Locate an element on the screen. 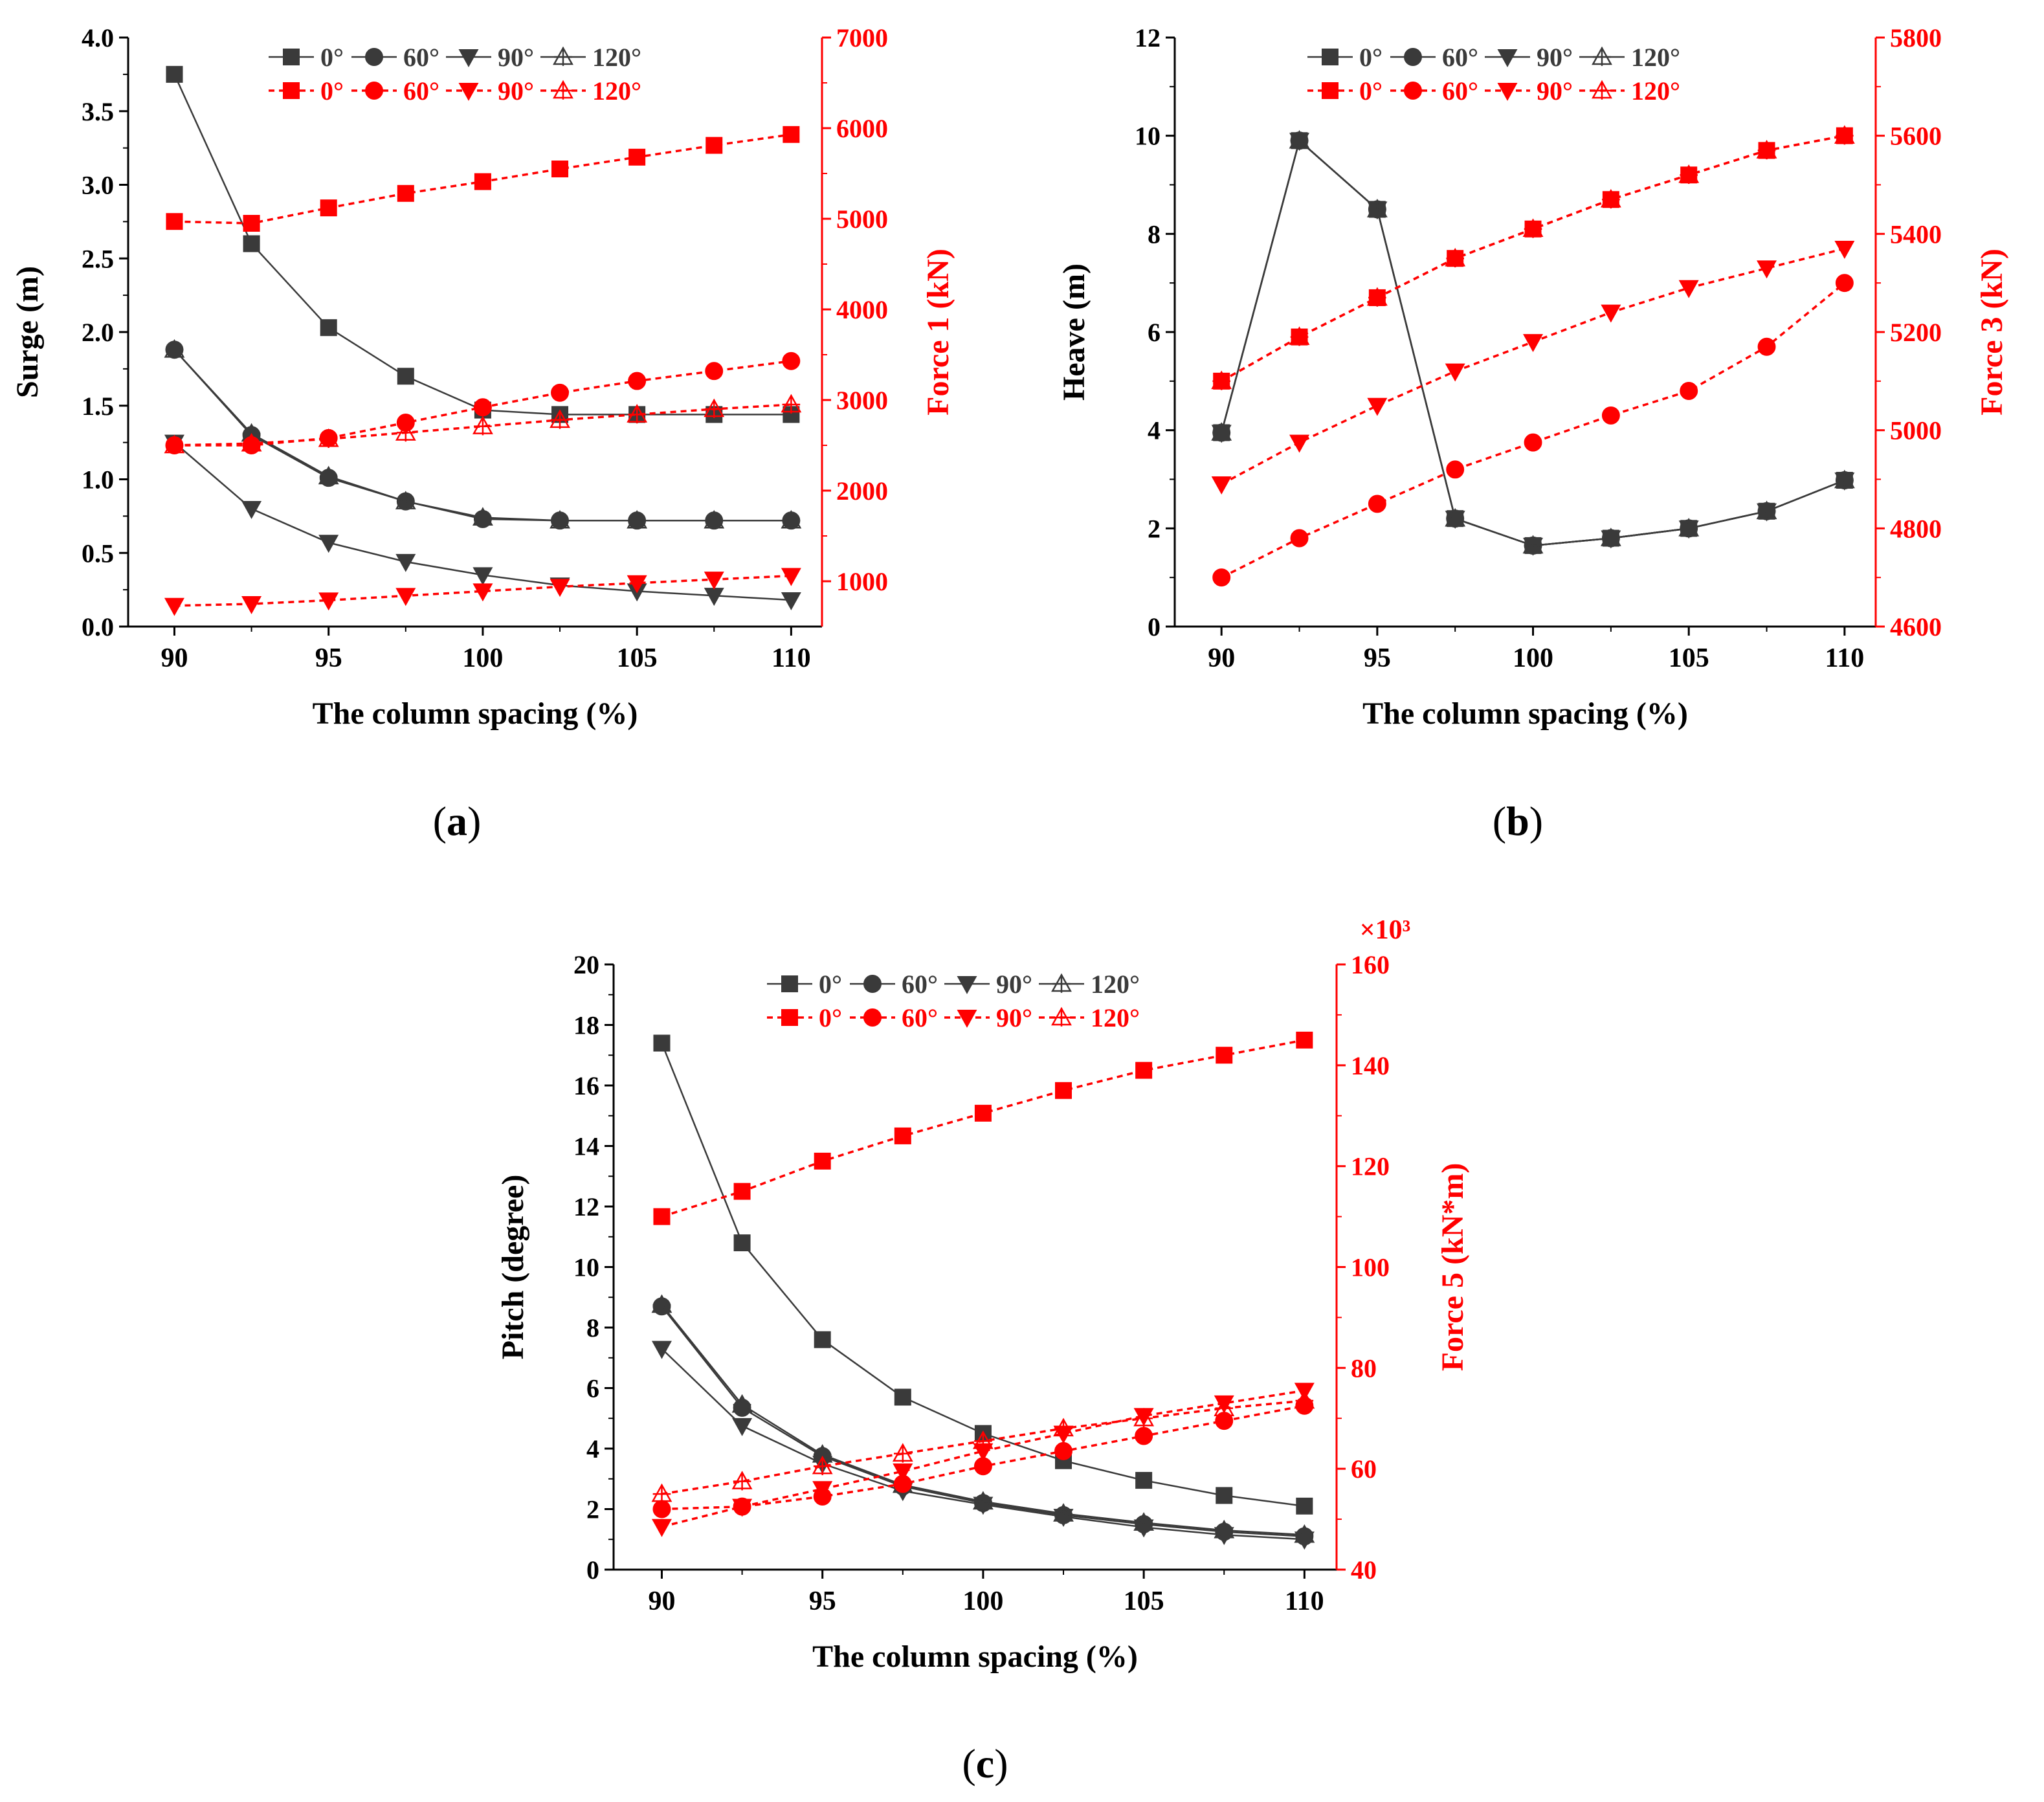  y-tick-label-right: 4800 is located at coordinates (1916, 528).